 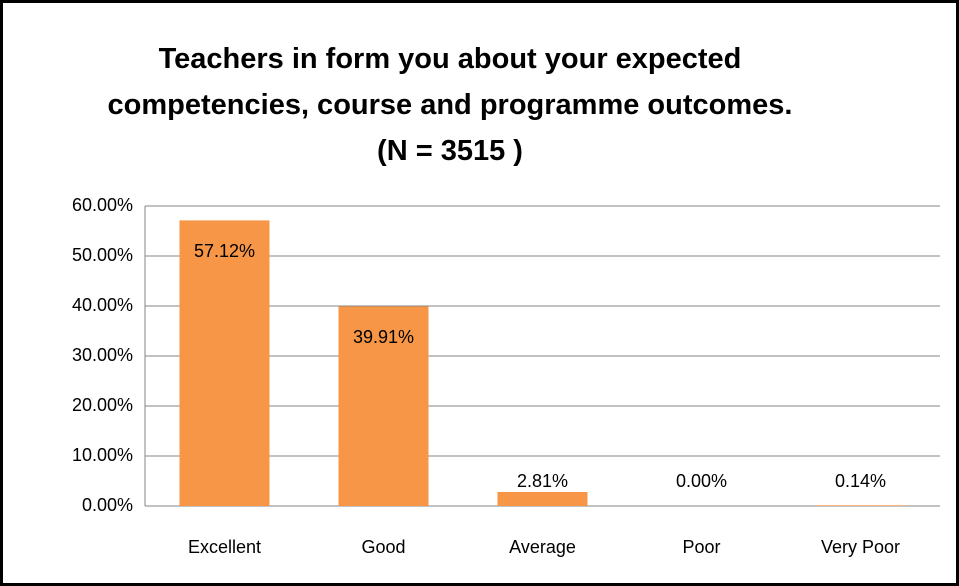 I want to click on data-label: 0.00%, so click(x=701, y=481).